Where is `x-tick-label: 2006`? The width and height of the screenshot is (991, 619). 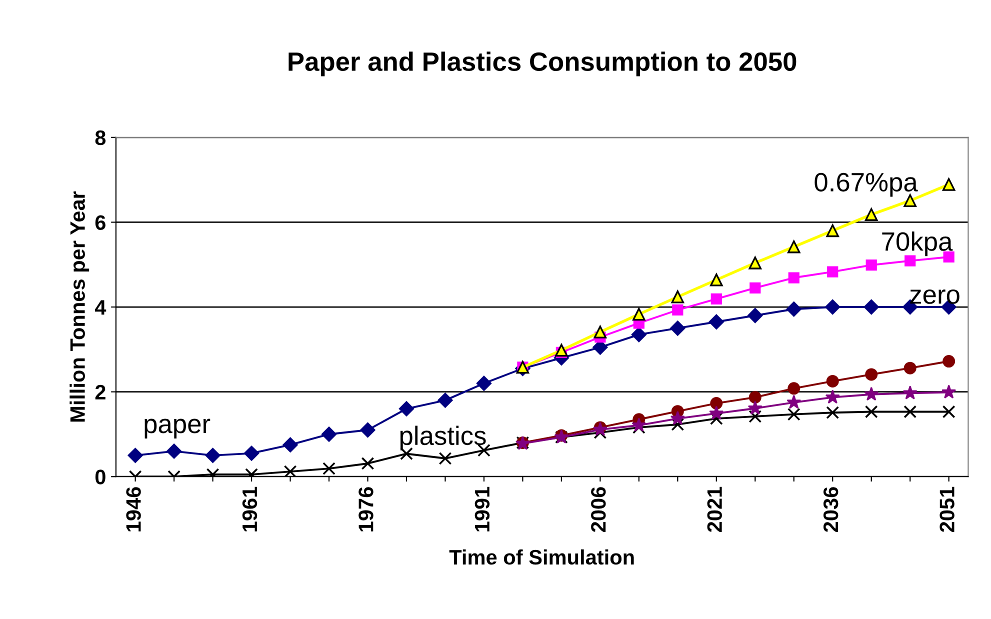 x-tick-label: 2006 is located at coordinates (598, 509).